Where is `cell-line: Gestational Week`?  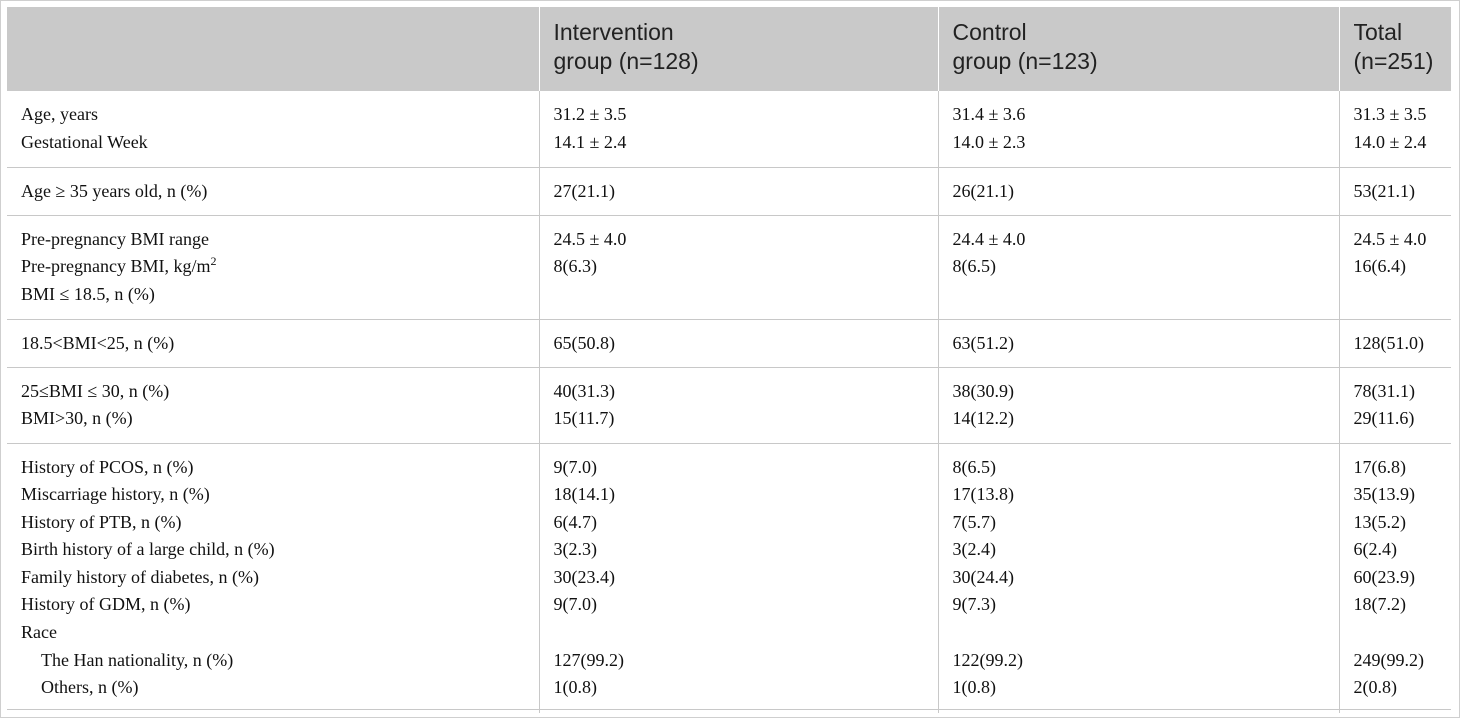 cell-line: Gestational Week is located at coordinates (84, 141).